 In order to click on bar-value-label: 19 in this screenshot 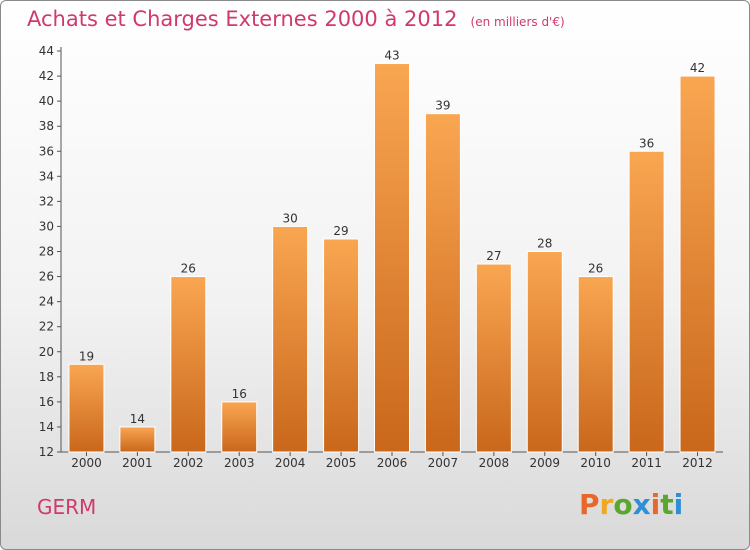, I will do `click(86, 356)`.